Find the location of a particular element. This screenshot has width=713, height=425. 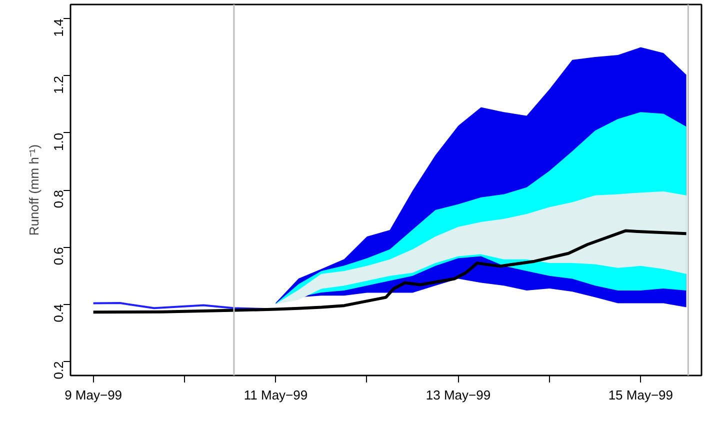

x-tick-label: 11 May−99 is located at coordinates (276, 395).